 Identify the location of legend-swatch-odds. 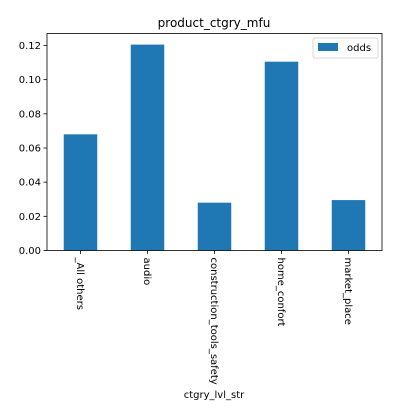
(328, 47).